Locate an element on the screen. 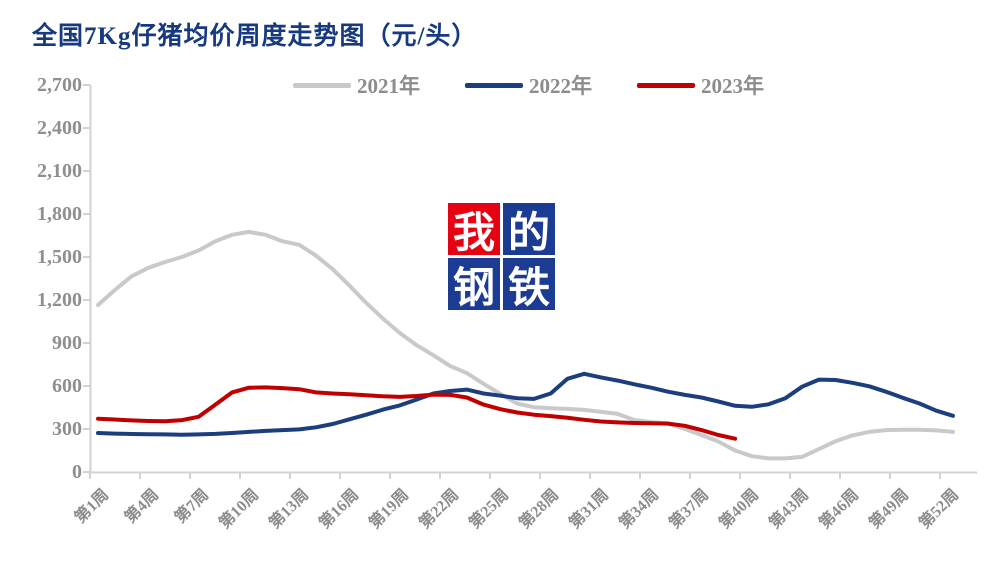 The image size is (1000, 565). series-line-2023年 is located at coordinates (417, 413).